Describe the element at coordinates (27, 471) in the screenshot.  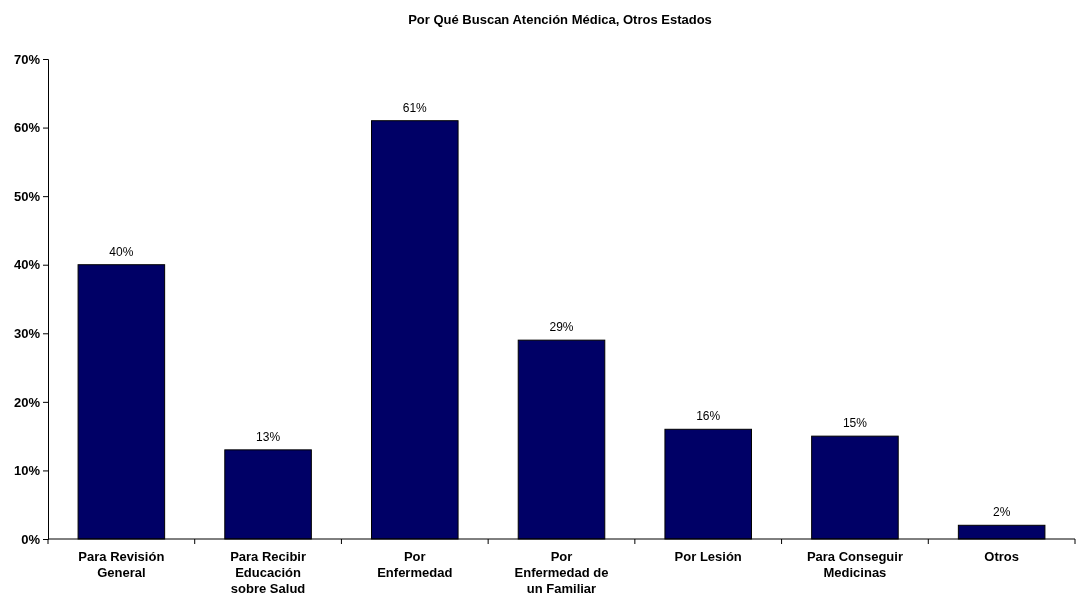
I see `y-tick-label: 10%` at that location.